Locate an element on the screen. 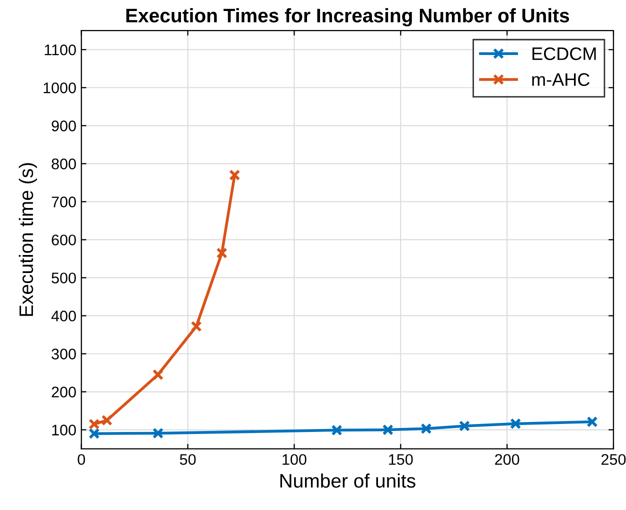  y-axis-title: Execution time (s) is located at coordinates (27, 239).